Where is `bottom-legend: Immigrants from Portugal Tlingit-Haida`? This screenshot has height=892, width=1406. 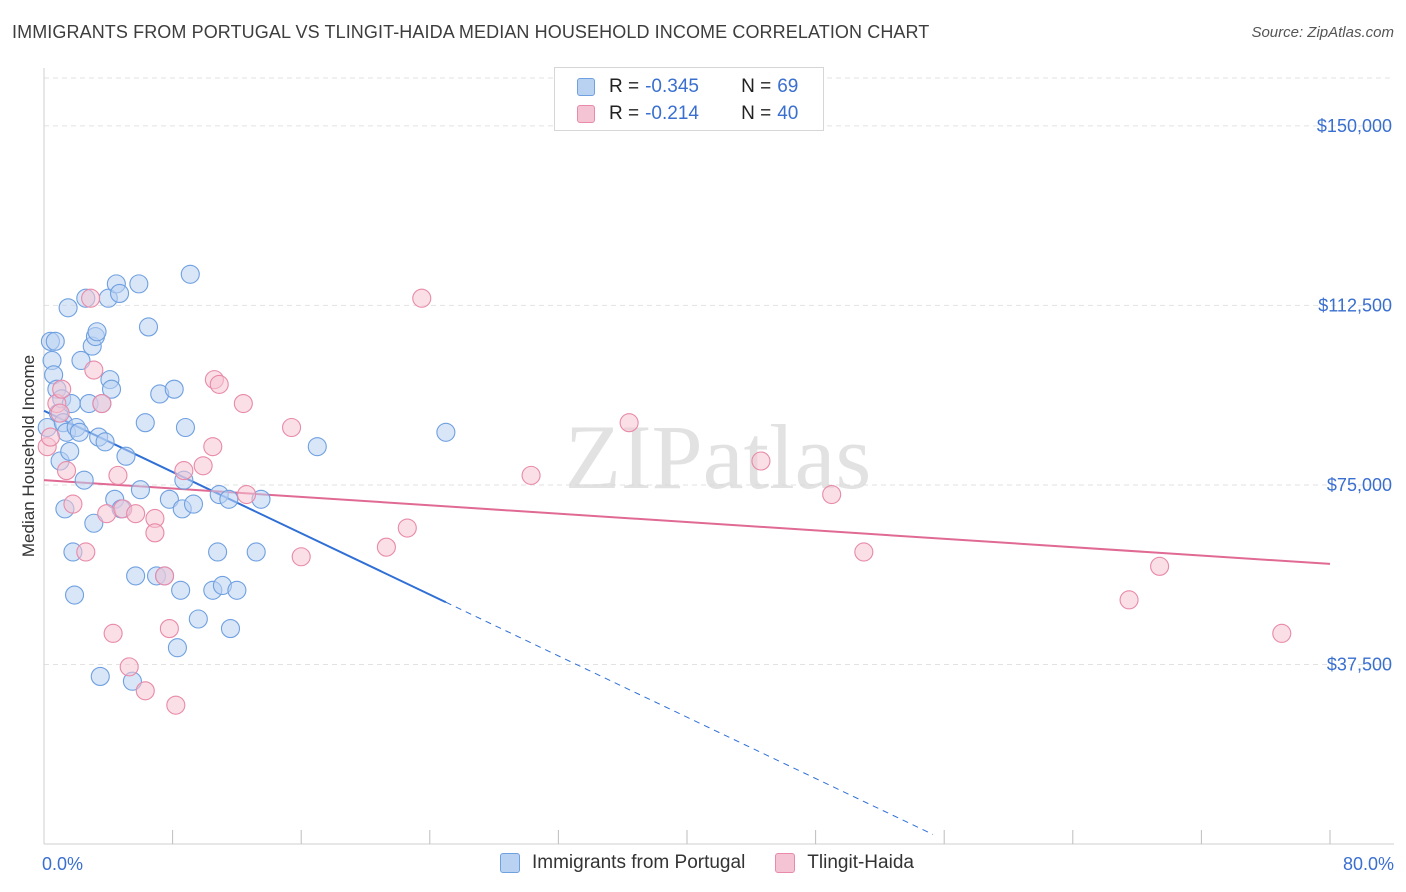
bottom-legend: Immigrants from Portugal Tlingit-Haida is located at coordinates (722, 863).